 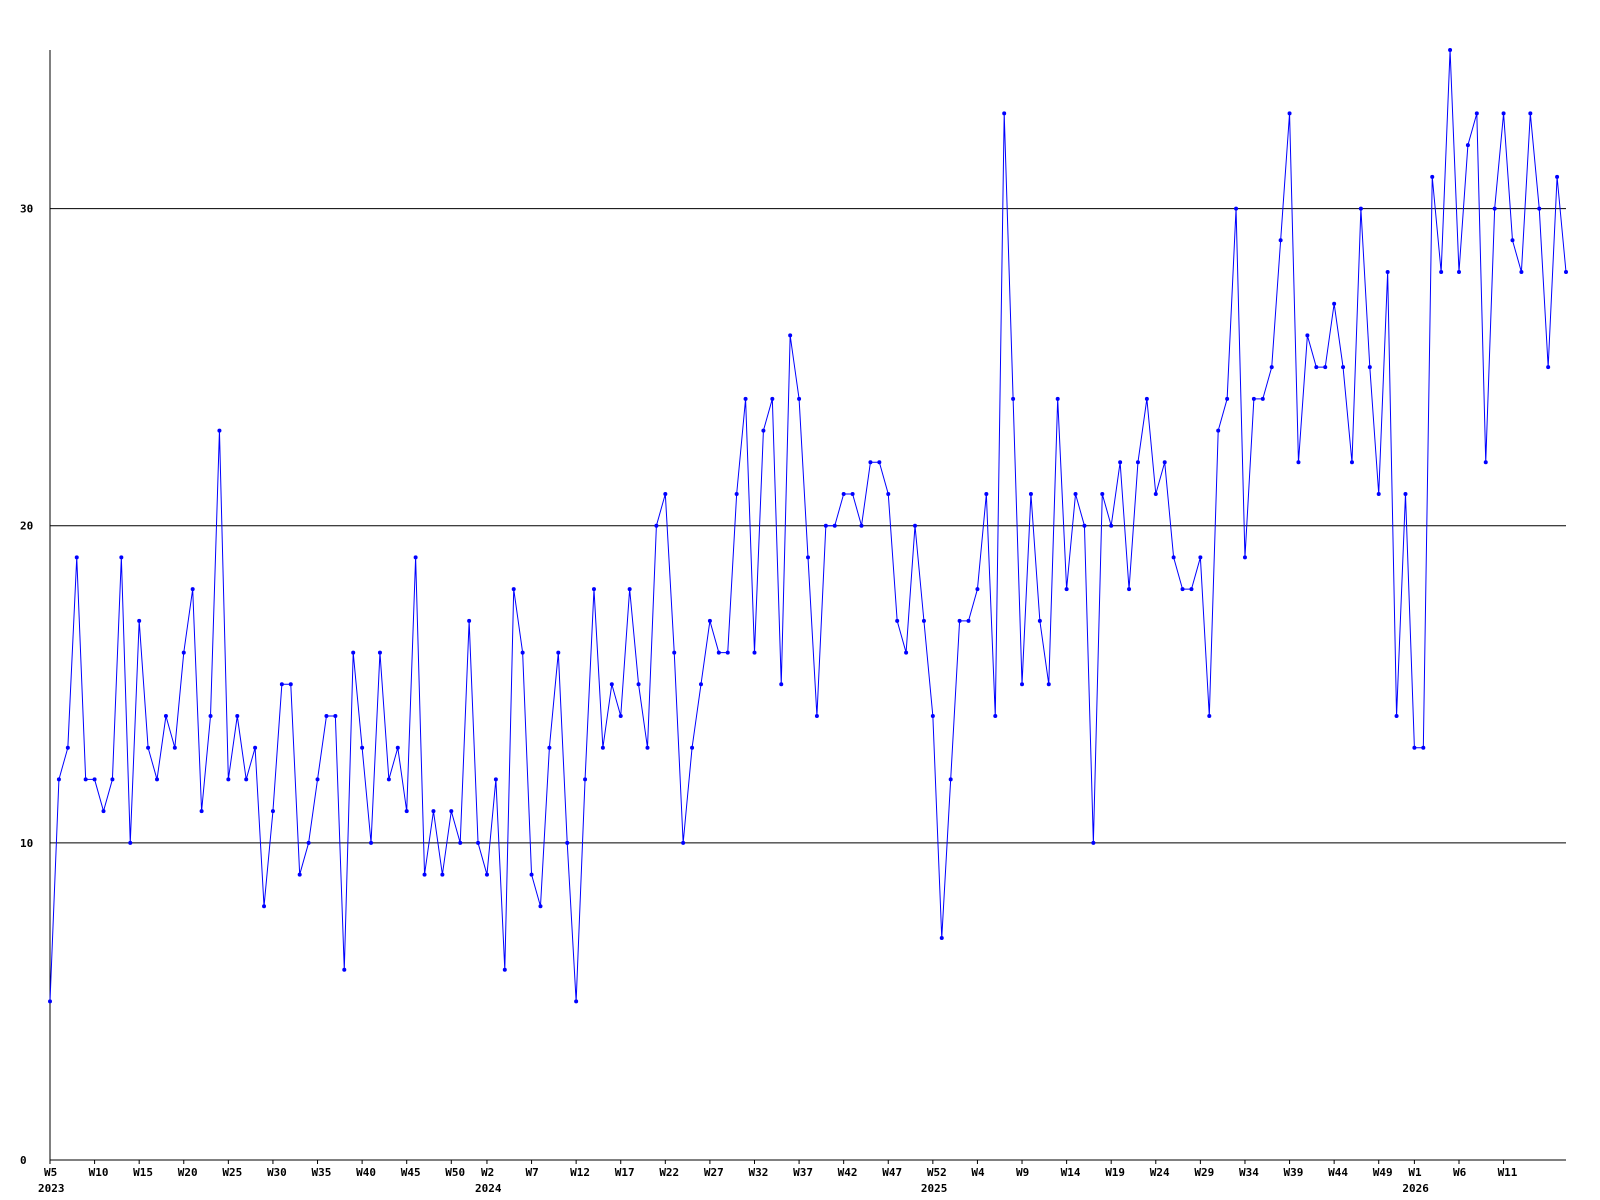 What do you see at coordinates (978, 1172) in the screenshot?
I see `x-tick-label-W4: W4` at bounding box center [978, 1172].